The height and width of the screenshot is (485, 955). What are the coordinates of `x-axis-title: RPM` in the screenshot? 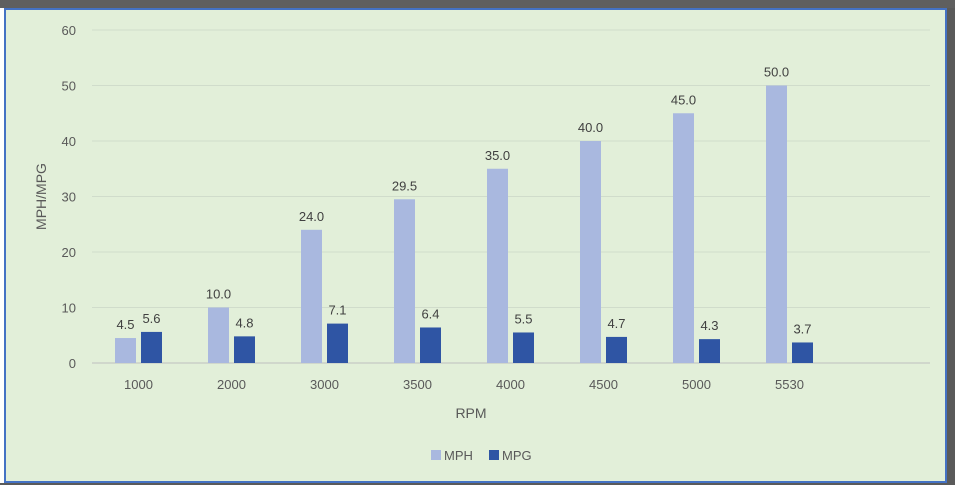 It's located at (470, 413).